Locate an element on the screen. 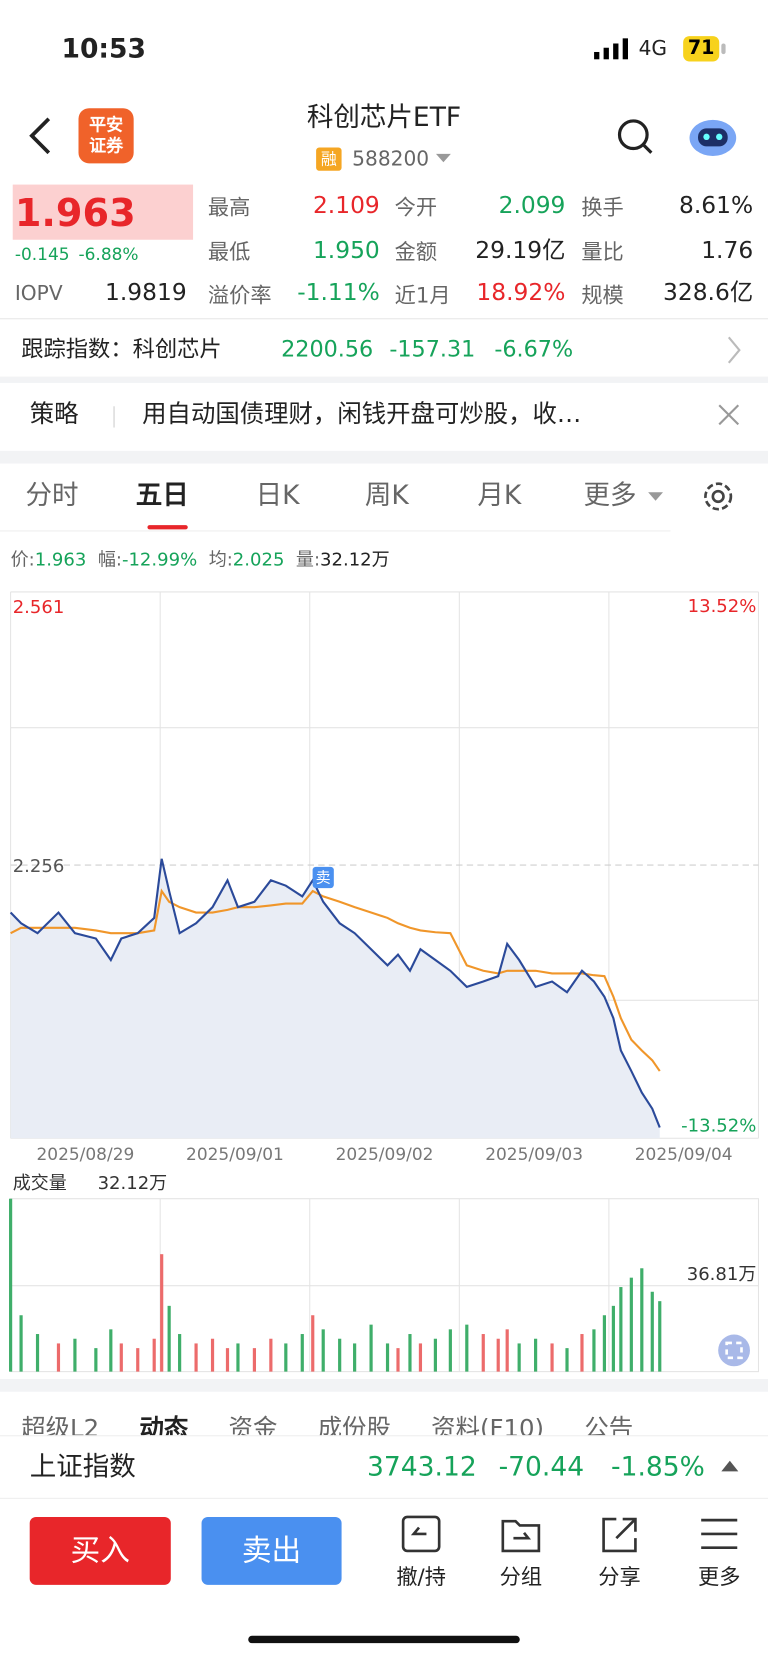 The image size is (768, 1663). right-axis-label: 13.52% is located at coordinates (722, 606).